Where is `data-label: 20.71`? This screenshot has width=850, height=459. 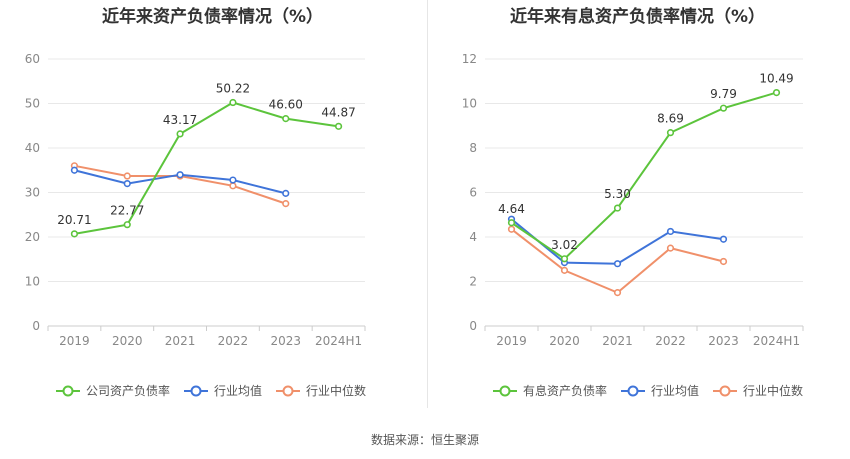
data-label: 20.71 is located at coordinates (74, 220).